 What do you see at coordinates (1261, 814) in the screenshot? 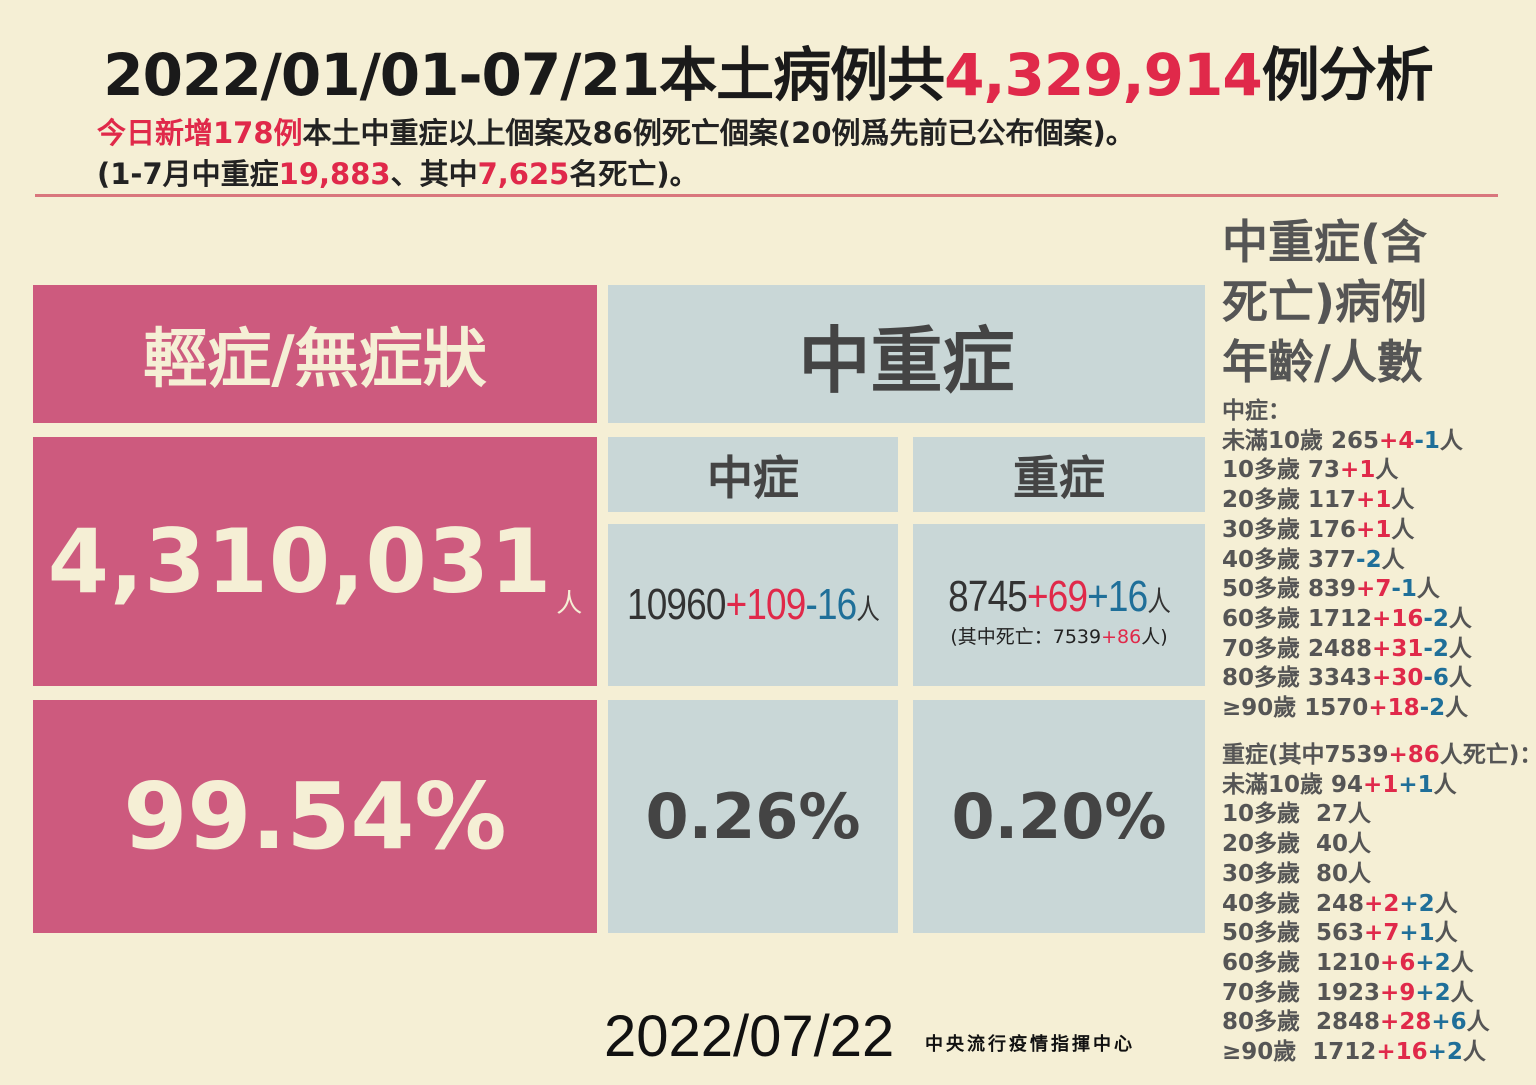
I see `age-group: 10多歲` at bounding box center [1261, 814].